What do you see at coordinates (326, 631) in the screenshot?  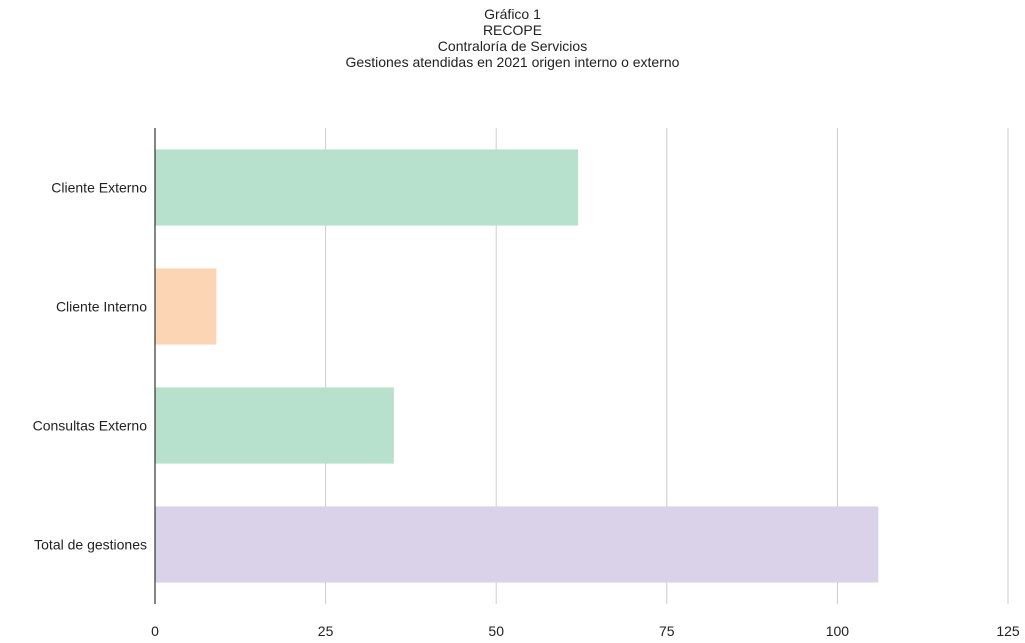 I see `x-tick-label: 25` at bounding box center [326, 631].